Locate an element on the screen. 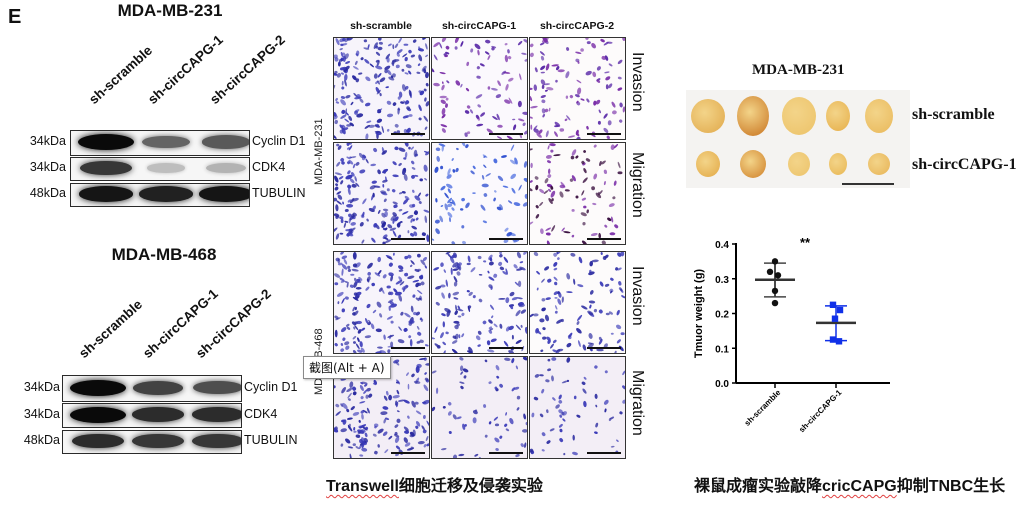 The width and height of the screenshot is (1034, 508). xenograft-title: MDA-MB-231 is located at coordinates (798, 70).